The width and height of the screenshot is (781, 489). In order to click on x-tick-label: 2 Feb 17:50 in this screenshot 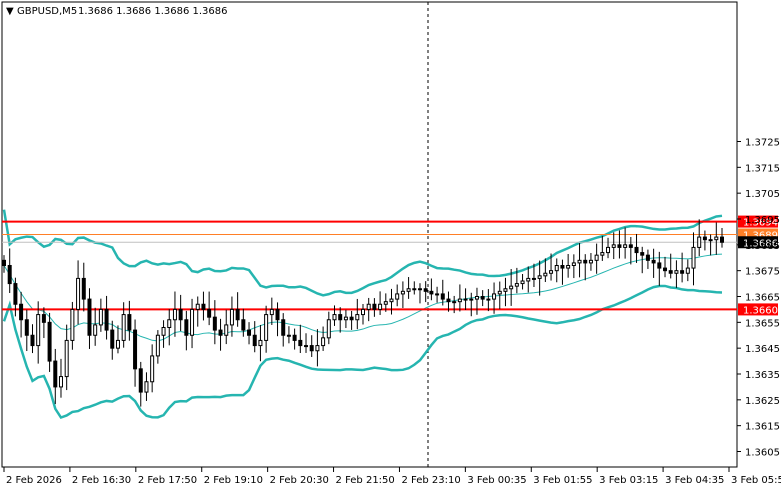, I will do `click(167, 480)`.